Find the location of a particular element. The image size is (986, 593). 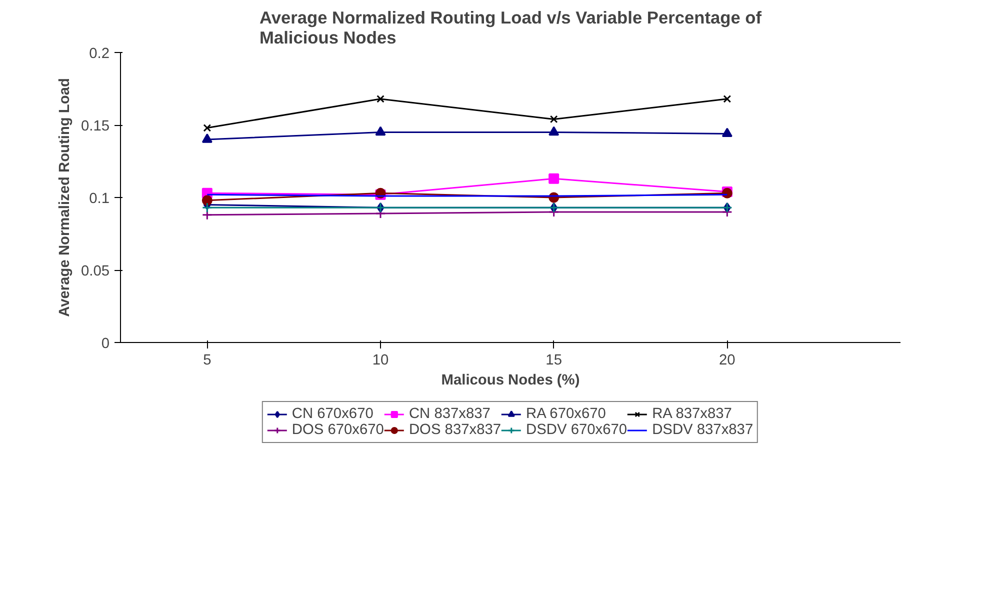

chart-title: Average Normalized Routing Load v/s Variable Percentage of Malicious Nodes is located at coordinates (510, 28).